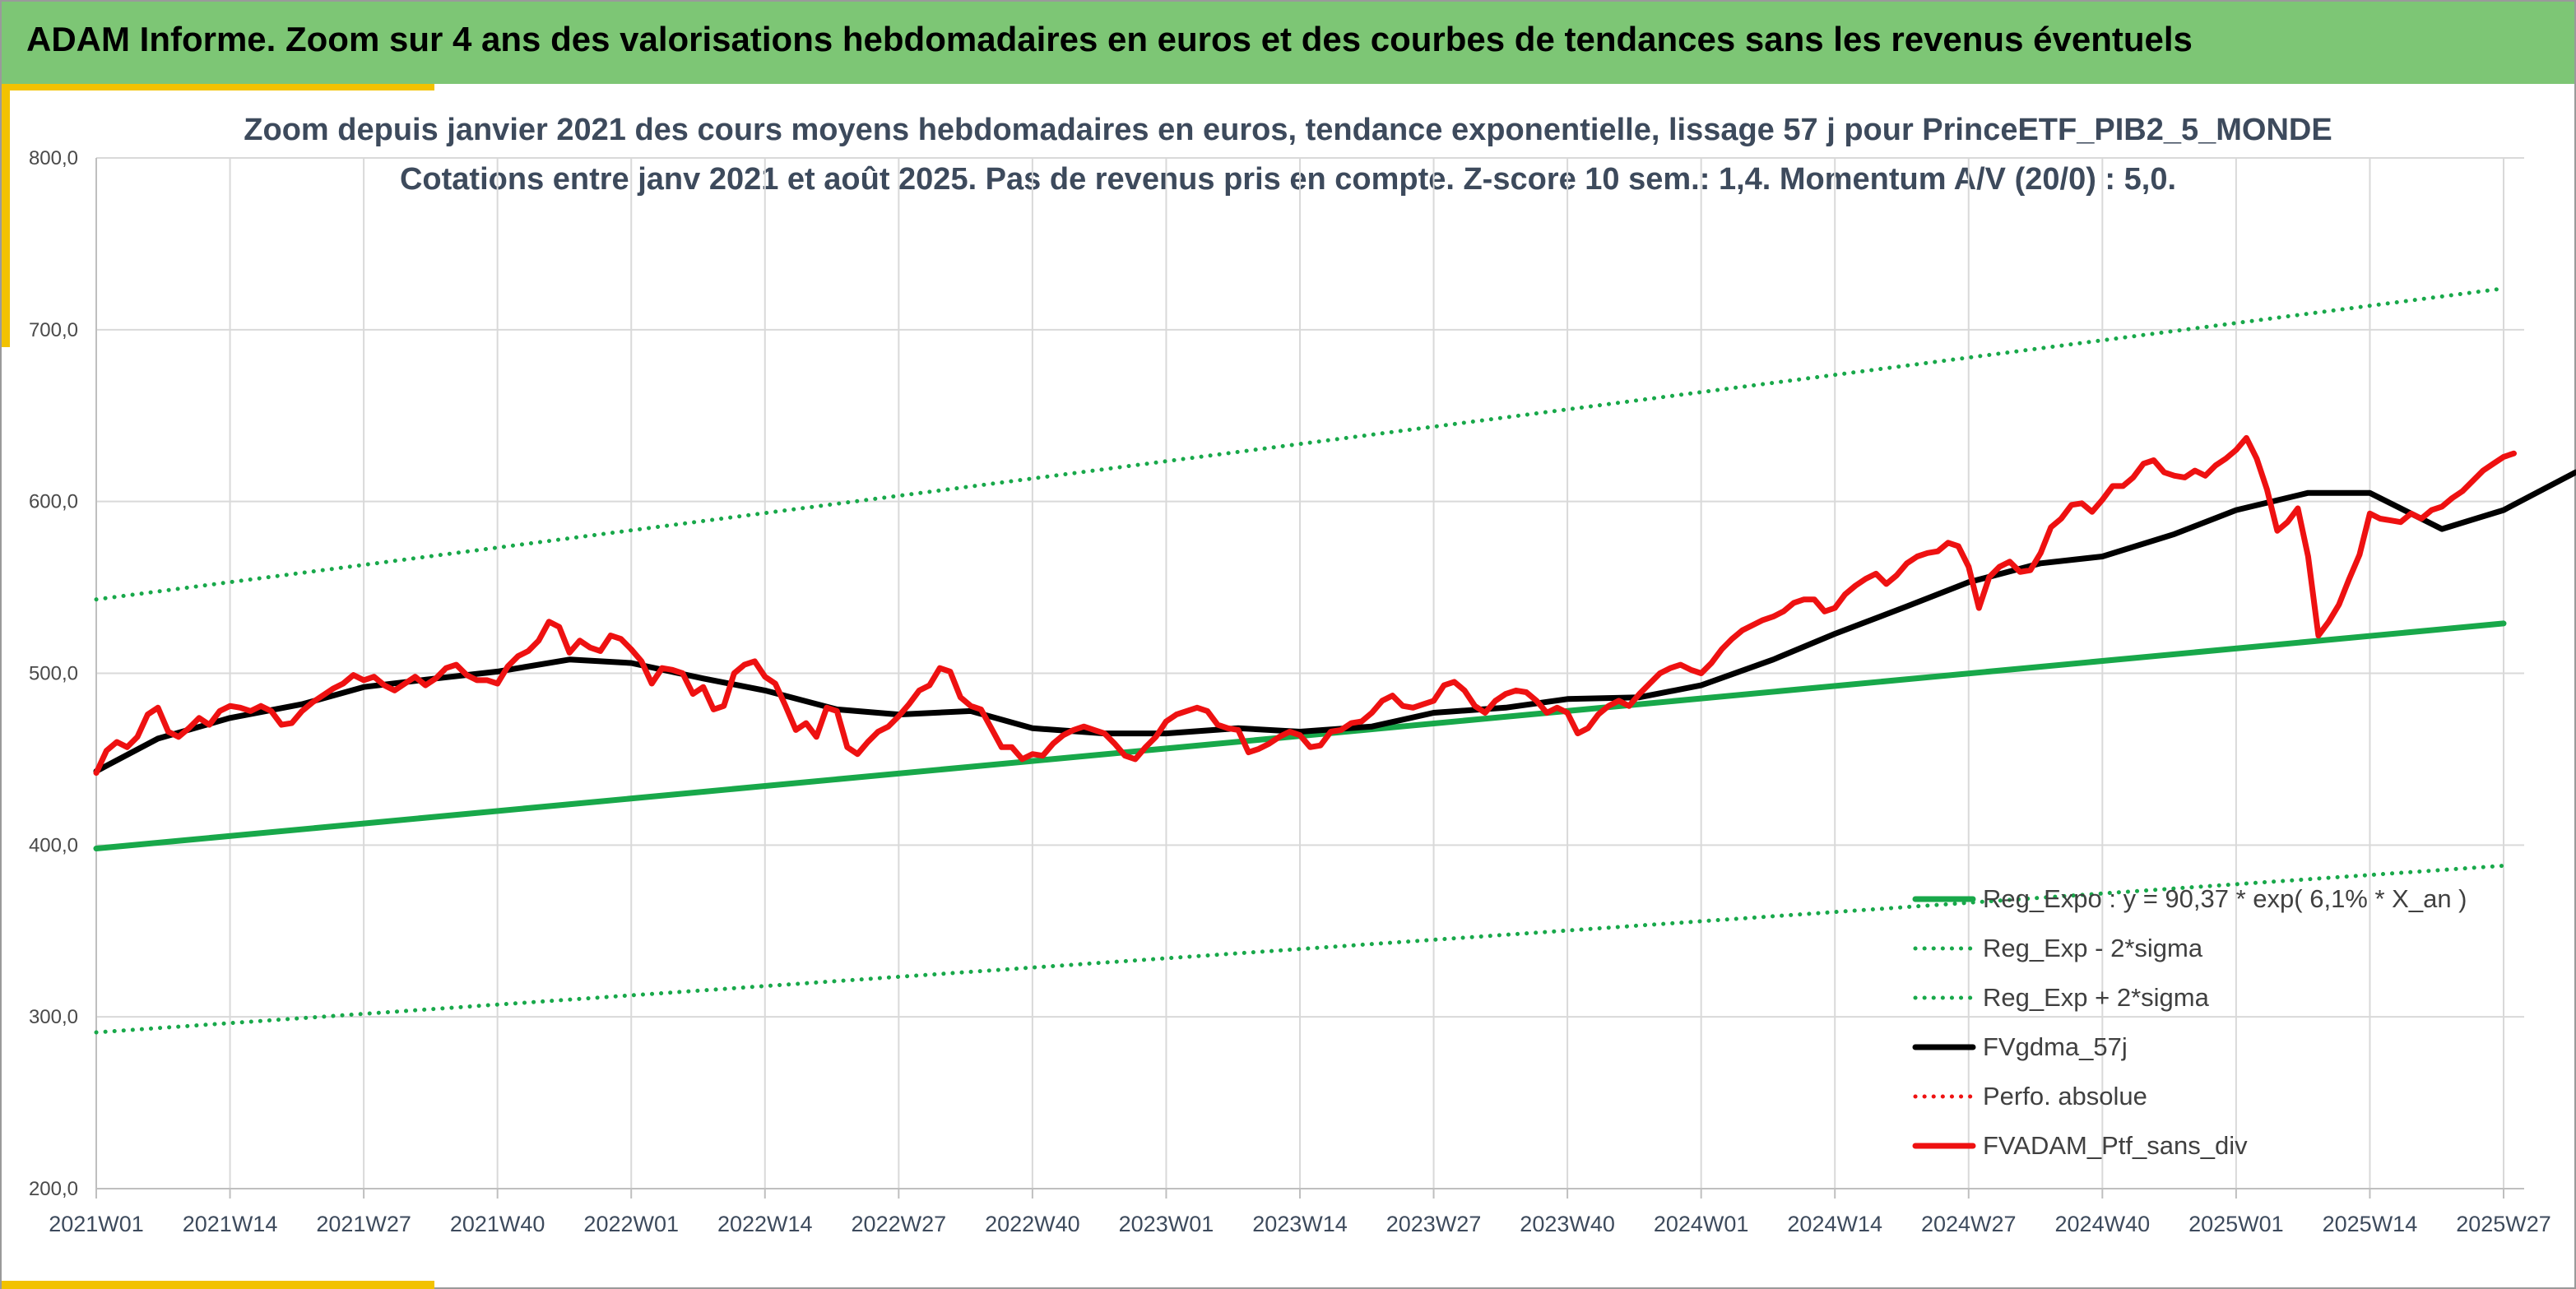  Describe the element at coordinates (1166, 1224) in the screenshot. I see `x-tick-label: 2023W01` at that location.